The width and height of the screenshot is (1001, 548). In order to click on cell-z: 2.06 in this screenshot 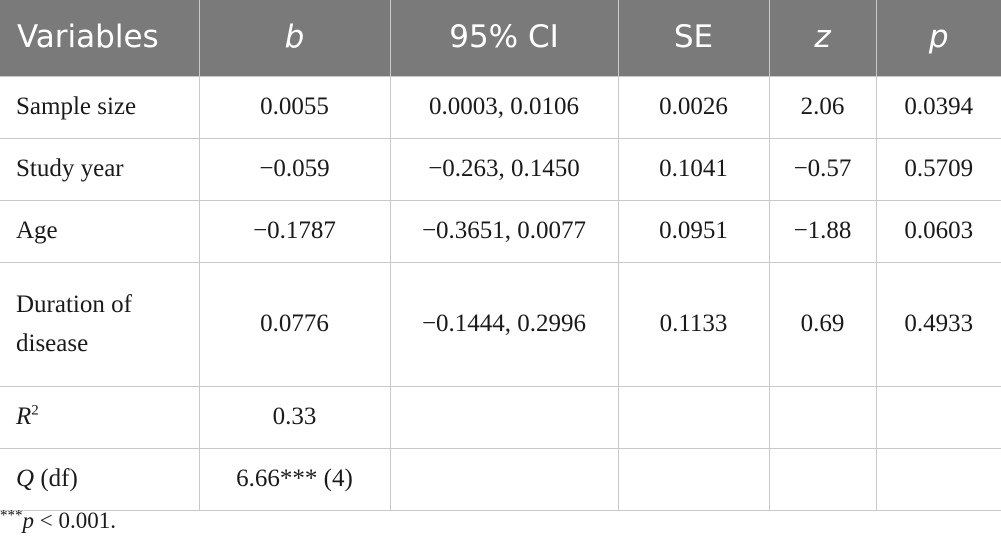, I will do `click(822, 107)`.